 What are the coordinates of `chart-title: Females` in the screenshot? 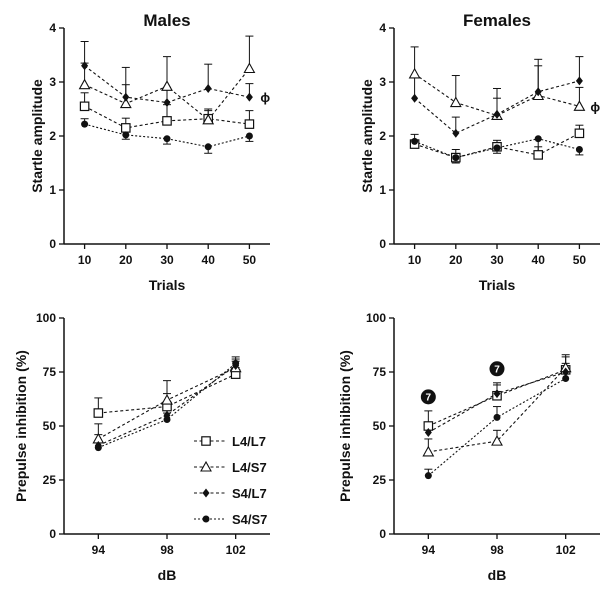 It's located at (497, 20).